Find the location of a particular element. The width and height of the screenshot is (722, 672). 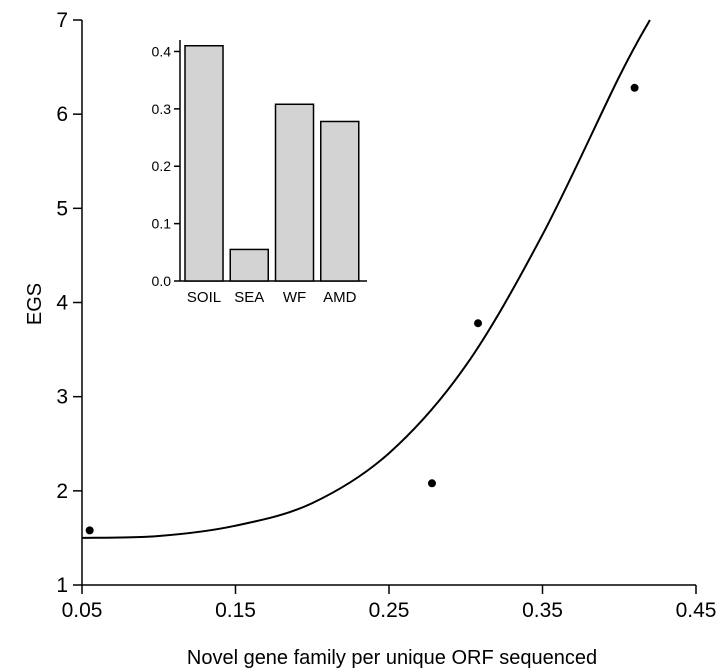

main-x-tick-label: 0.05 is located at coordinates (82, 610).